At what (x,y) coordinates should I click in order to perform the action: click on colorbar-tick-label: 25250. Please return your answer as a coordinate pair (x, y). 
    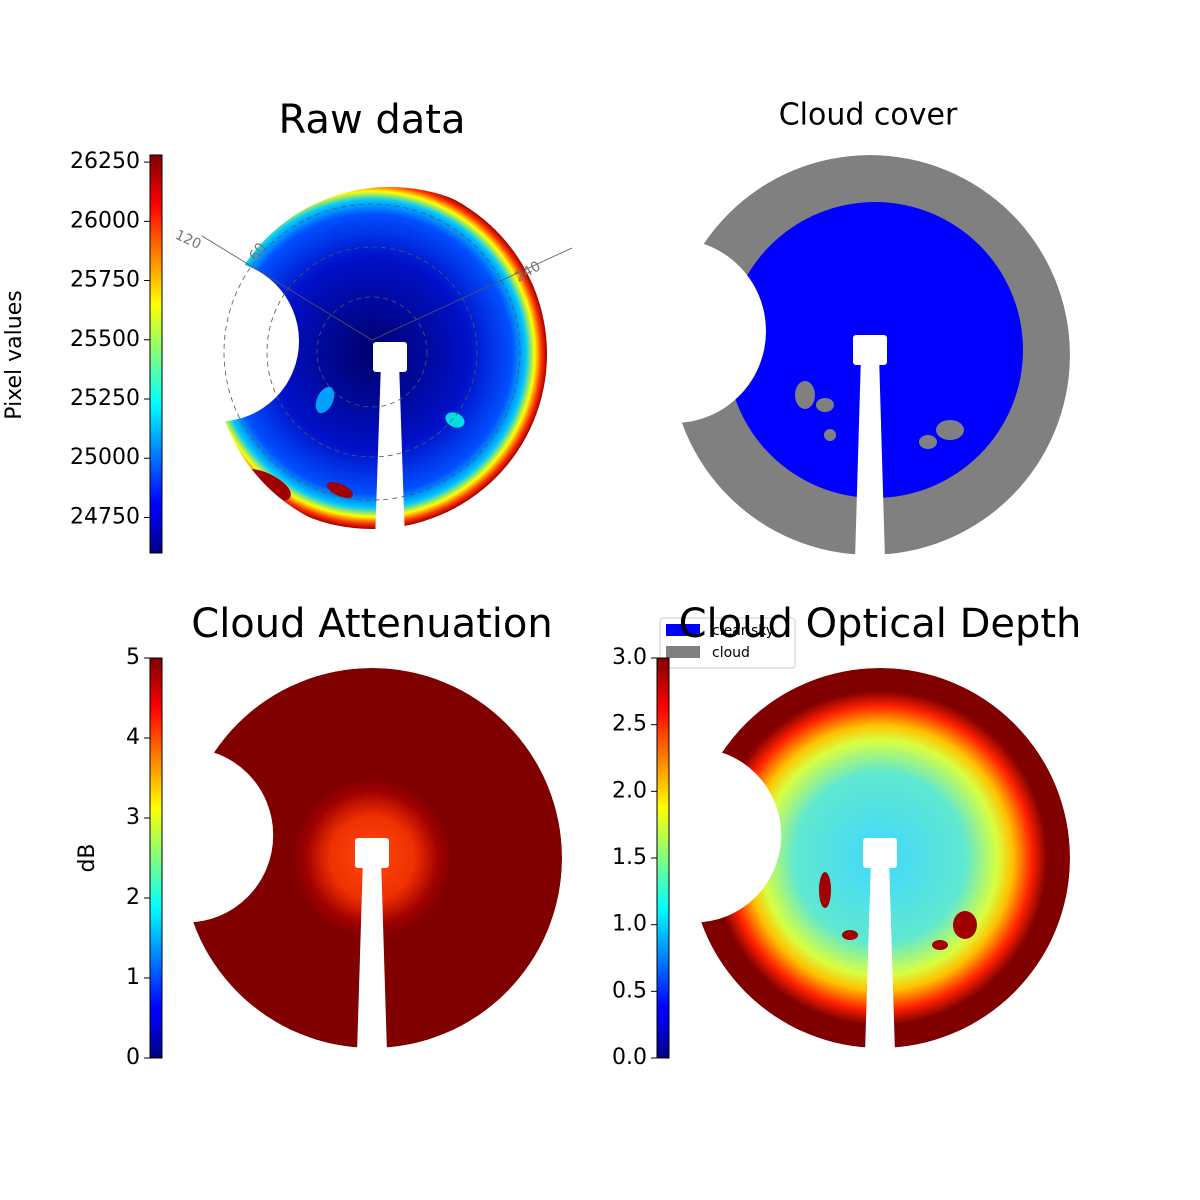
    Looking at the image, I should click on (105, 398).